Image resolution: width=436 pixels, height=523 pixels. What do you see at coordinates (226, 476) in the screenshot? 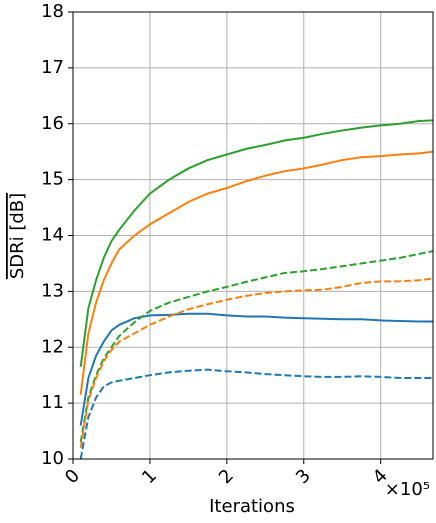
I see `x-tick-label: 2` at bounding box center [226, 476].